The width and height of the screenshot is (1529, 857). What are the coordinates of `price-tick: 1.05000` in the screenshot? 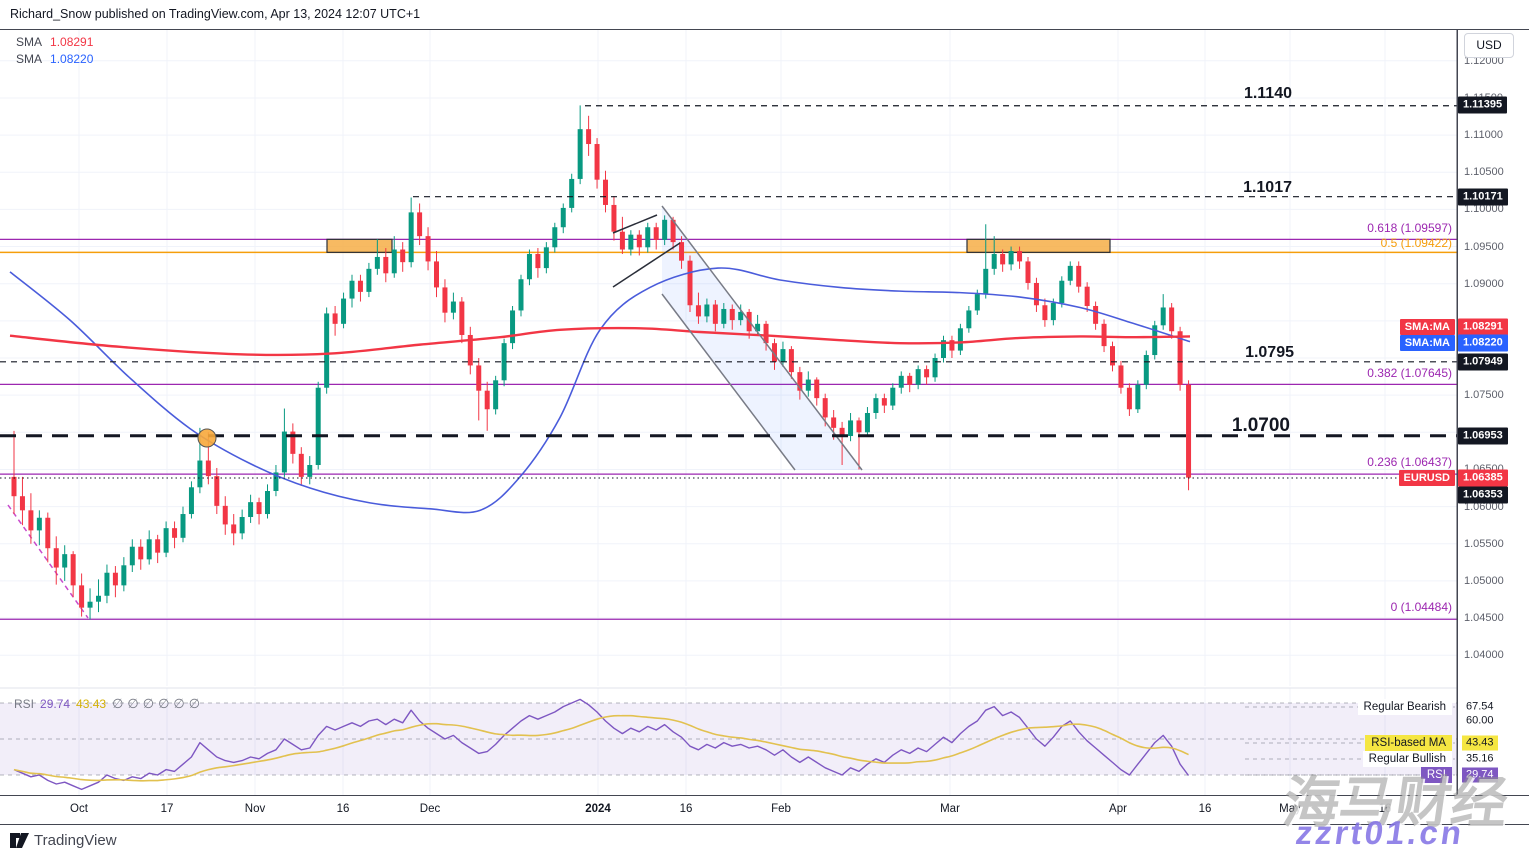 It's located at (1484, 580).